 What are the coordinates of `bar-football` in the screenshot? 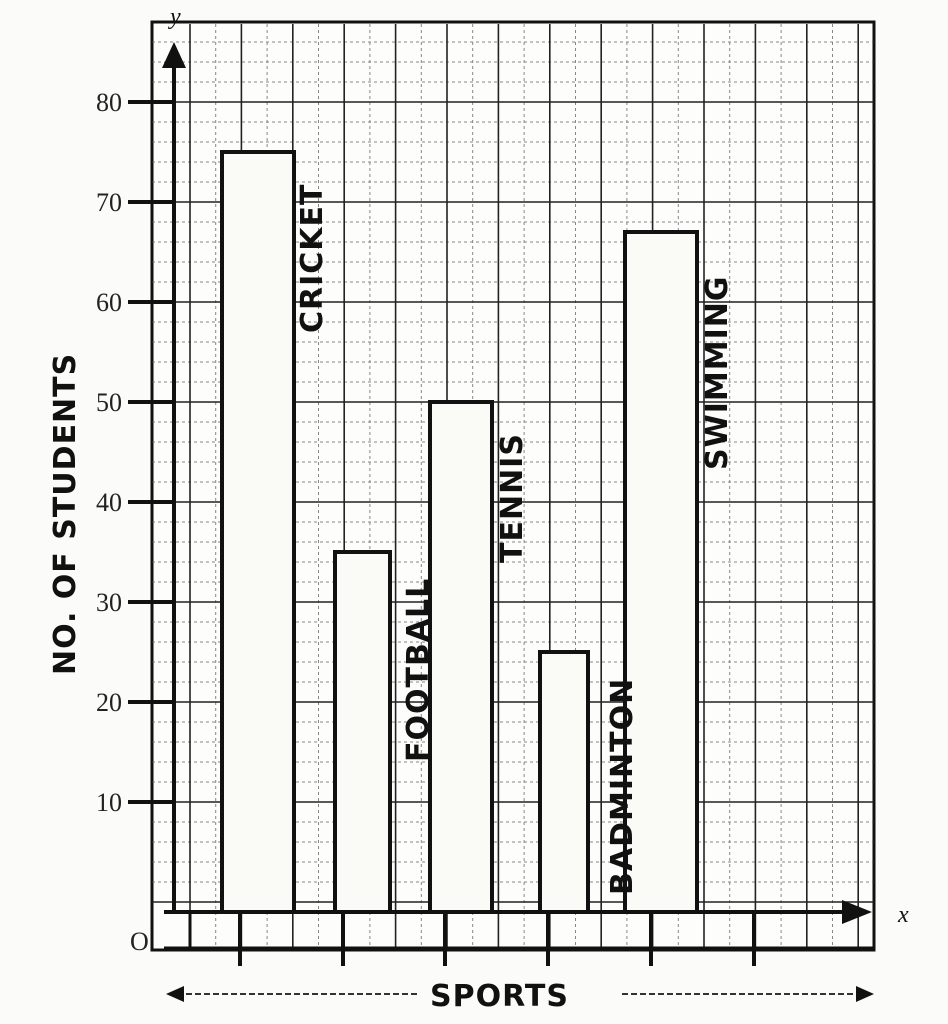 It's located at (362, 732).